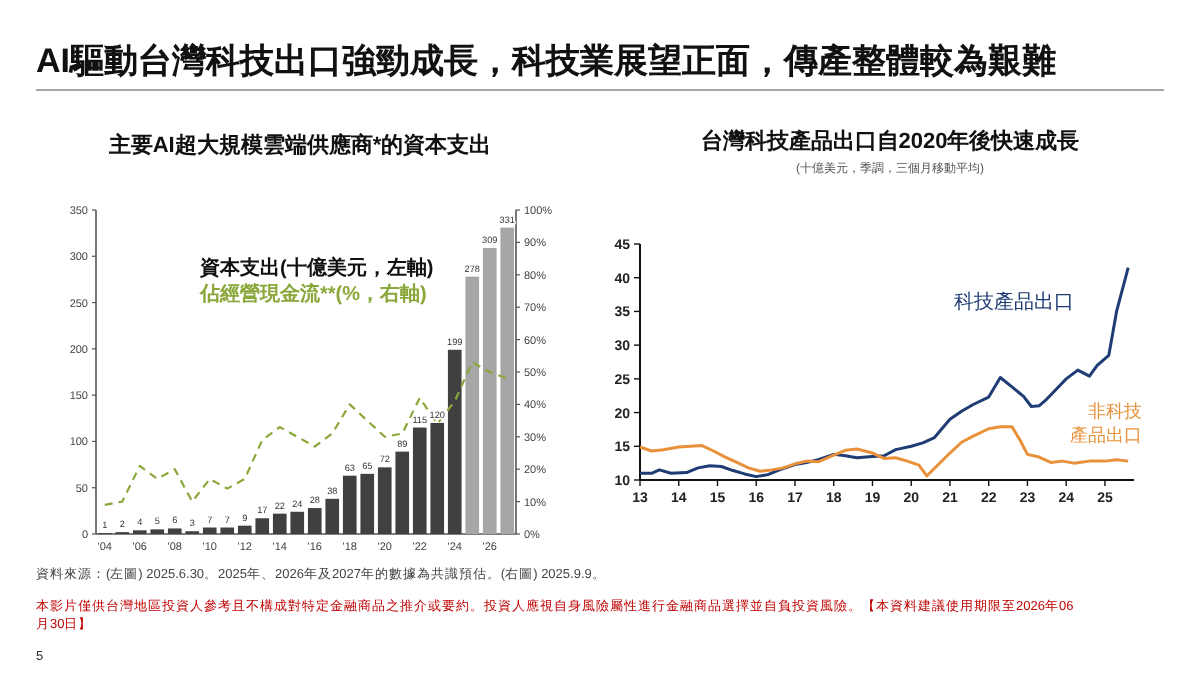 This screenshot has height=676, width=1200. What do you see at coordinates (1014, 301) in the screenshot?
I see `text: 科技產品出口` at bounding box center [1014, 301].